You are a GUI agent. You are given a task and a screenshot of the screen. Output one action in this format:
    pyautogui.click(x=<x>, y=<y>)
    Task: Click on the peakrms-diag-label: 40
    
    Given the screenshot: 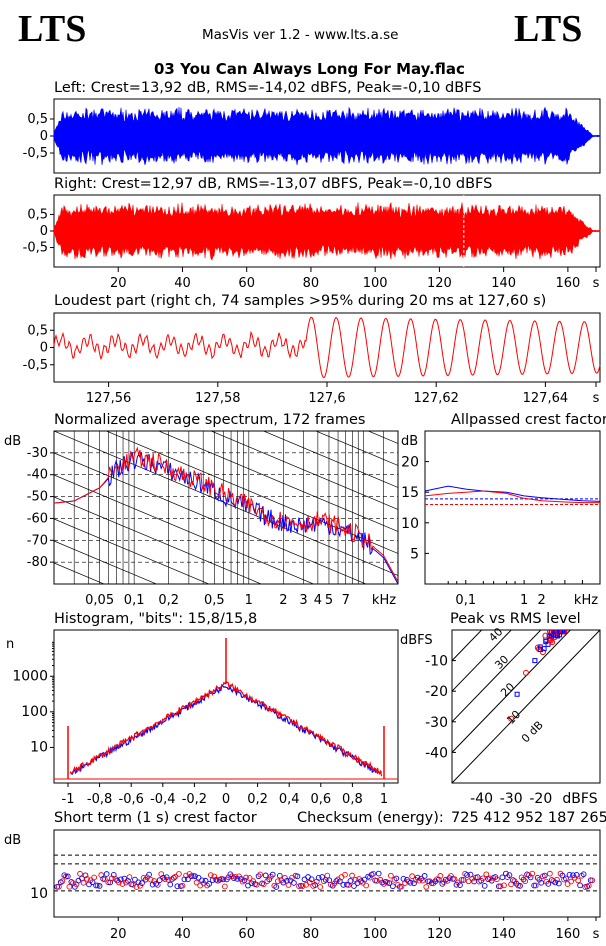 What is the action you would take?
    pyautogui.click(x=495, y=634)
    